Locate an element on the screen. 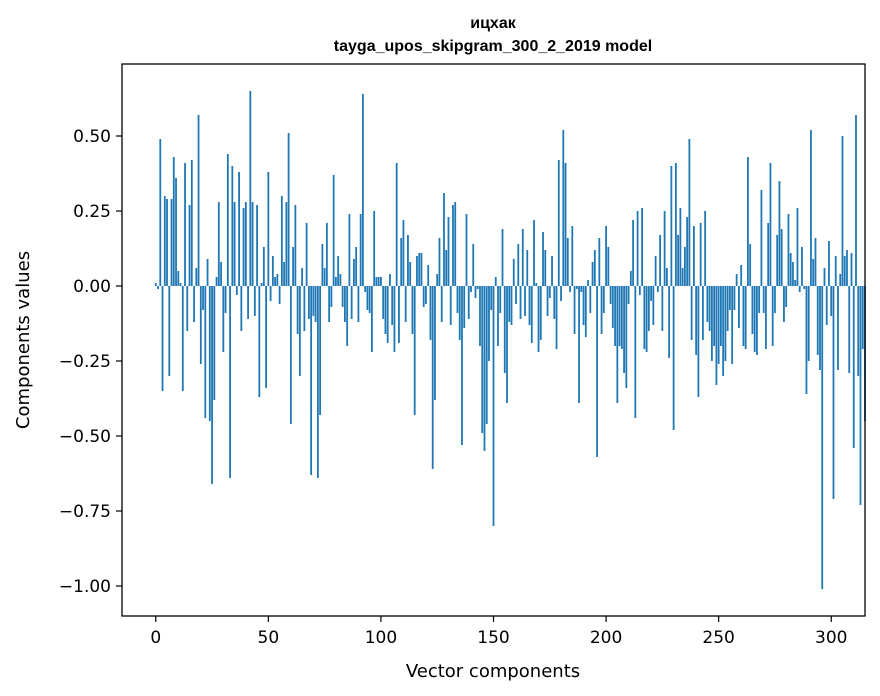  y-axis-ticks: 0.50 0.25 0.00 −0.25 −0.50 −0.75 −1.00 is located at coordinates (90, 362).